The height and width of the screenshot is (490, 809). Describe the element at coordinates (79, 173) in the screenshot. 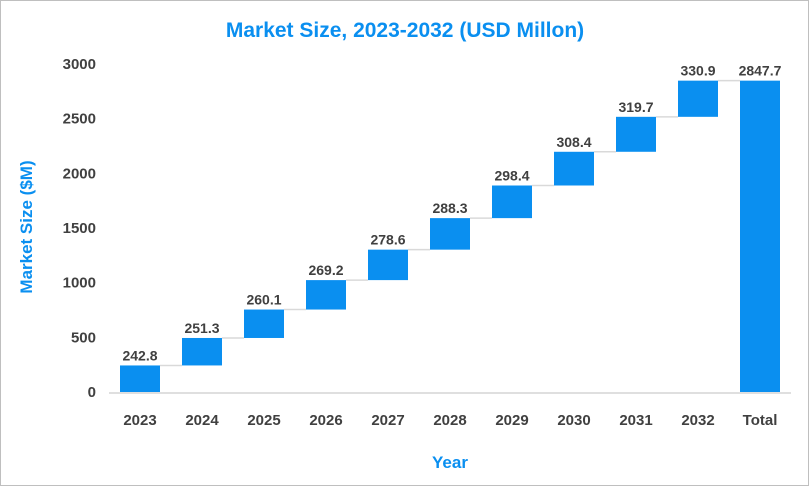

I see `y-tick-label: 2000` at that location.